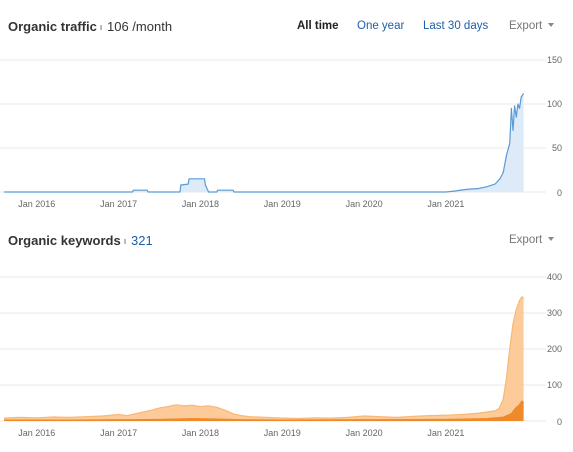 This screenshot has height=452, width=573. I want to click on y-tick-label: 300, so click(554, 313).